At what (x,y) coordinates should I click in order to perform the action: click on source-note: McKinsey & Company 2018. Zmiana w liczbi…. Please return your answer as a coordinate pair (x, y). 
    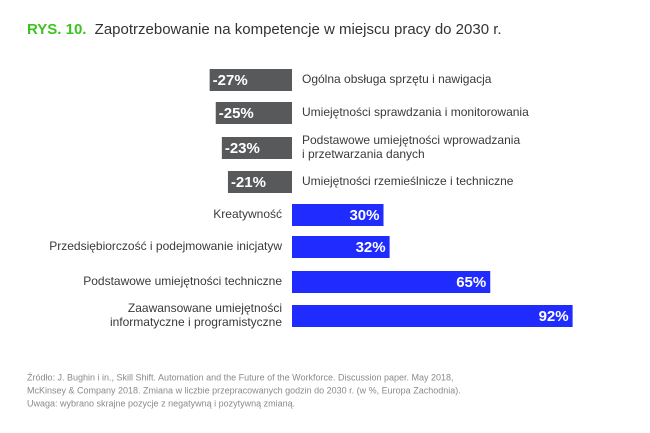
    Looking at the image, I should click on (244, 390).